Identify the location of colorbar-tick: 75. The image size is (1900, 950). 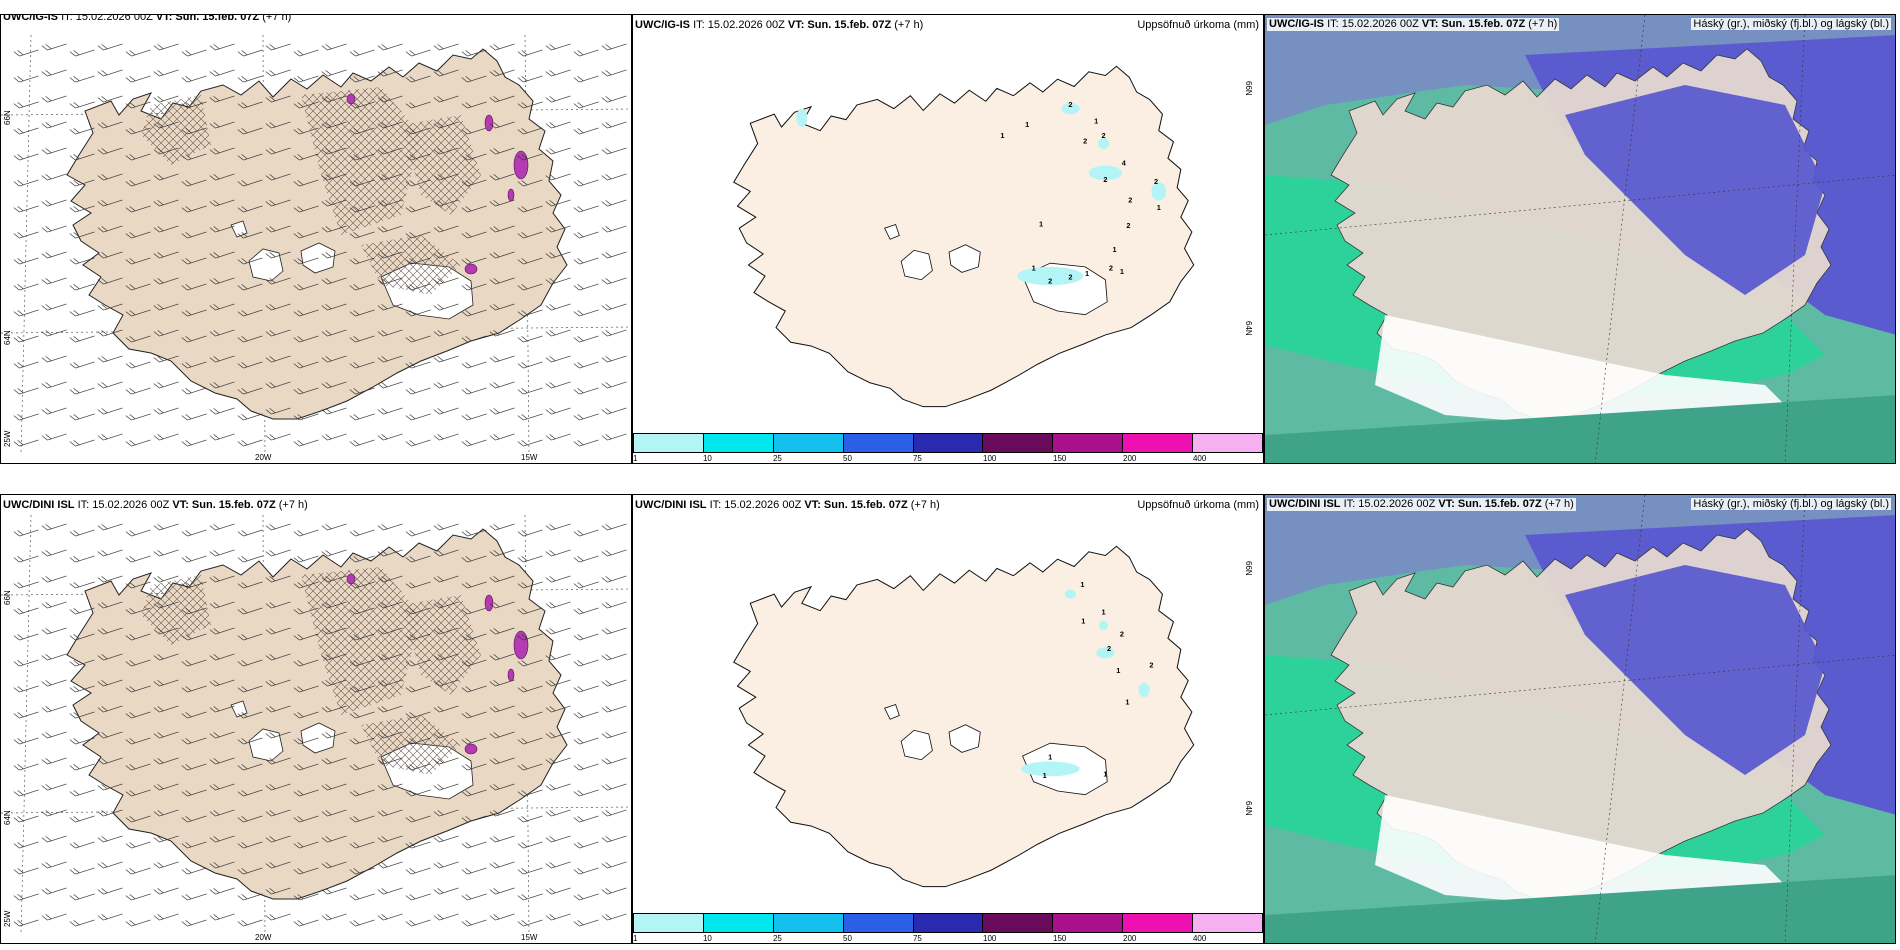
(917, 938).